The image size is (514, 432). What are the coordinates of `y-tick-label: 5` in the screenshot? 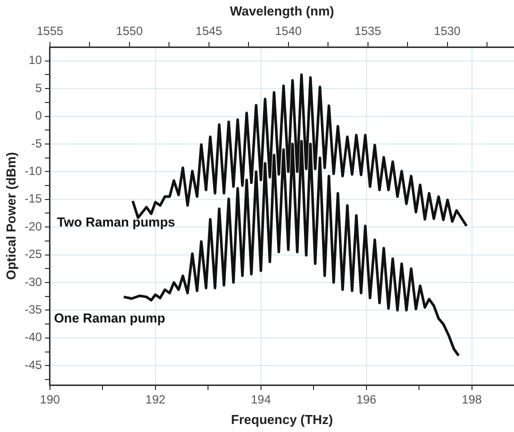 It's located at (38, 87).